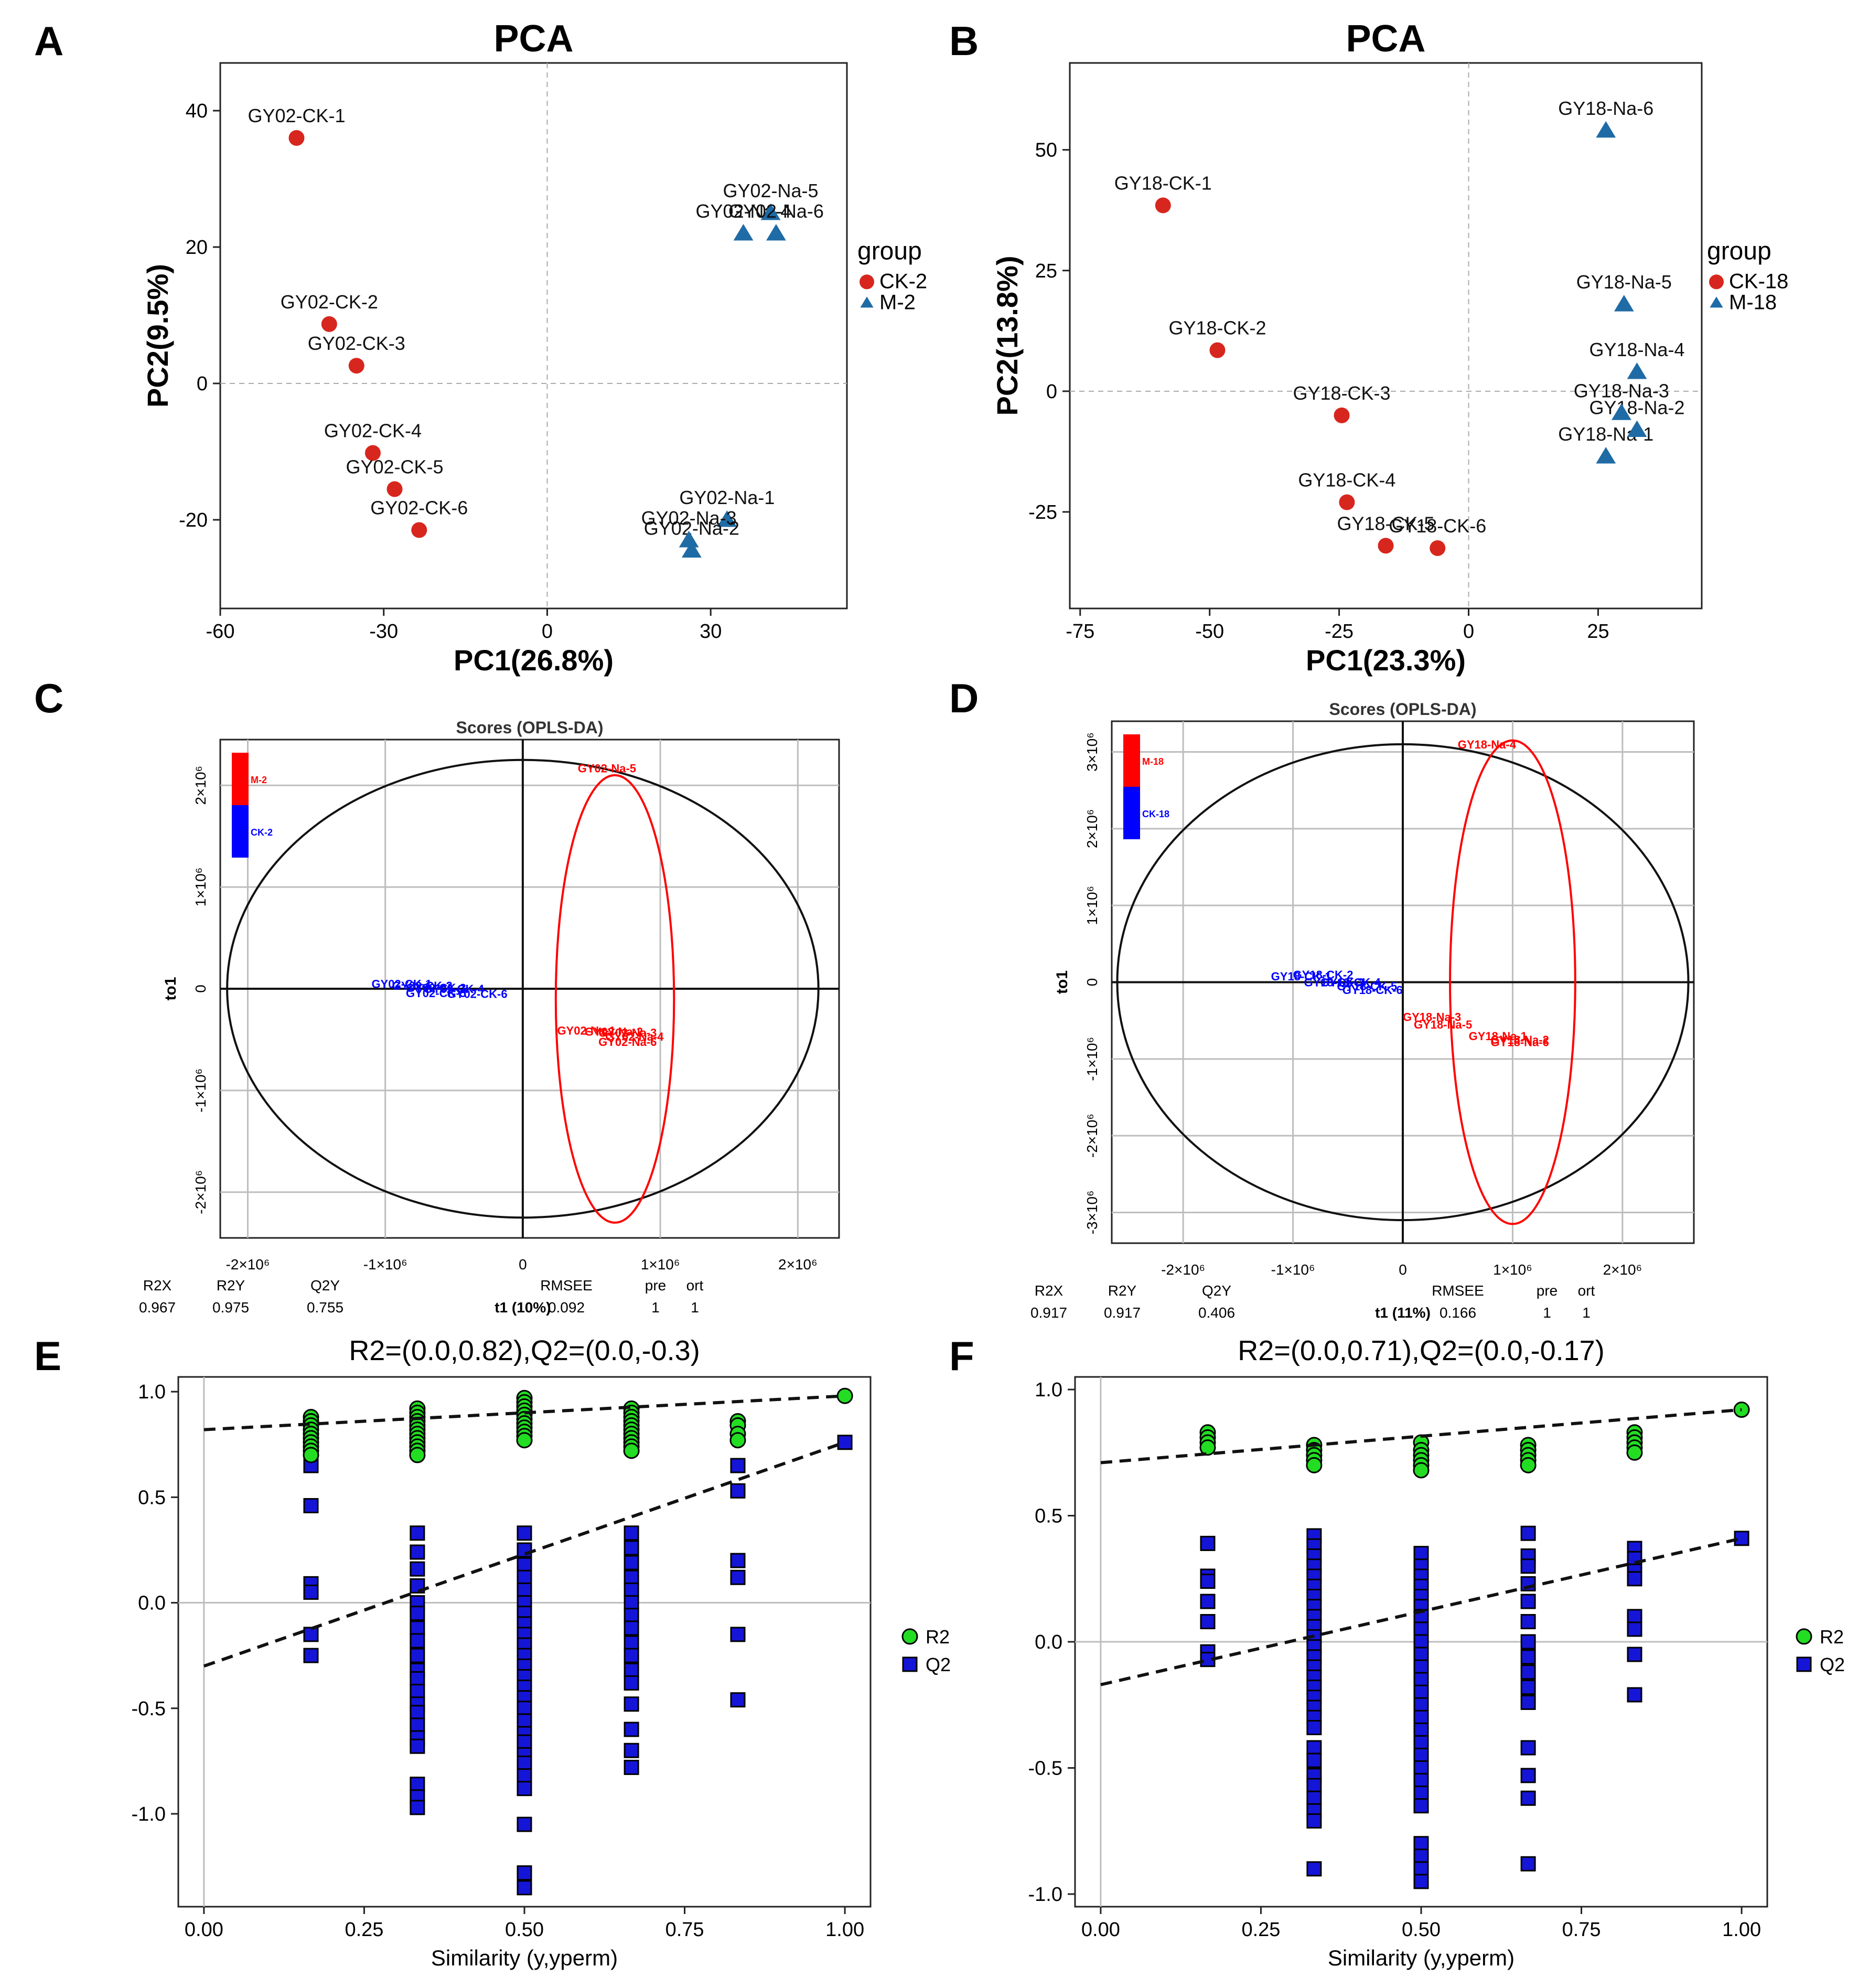 The width and height of the screenshot is (1869, 1988). I want to click on x-axis-label: PC1(26.8%), so click(534, 660).